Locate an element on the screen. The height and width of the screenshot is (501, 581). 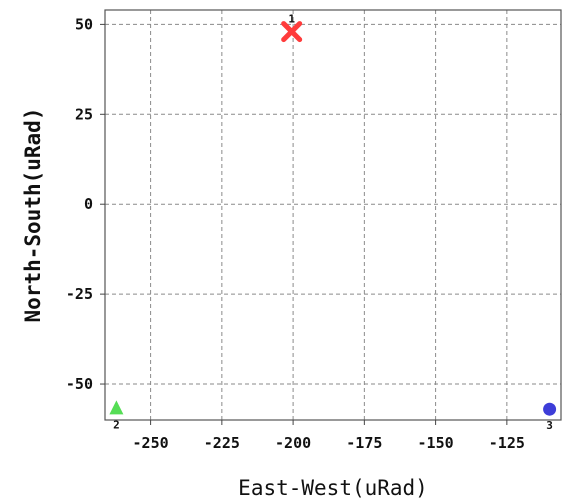
y-tick-label: 25 is located at coordinates (84, 114).